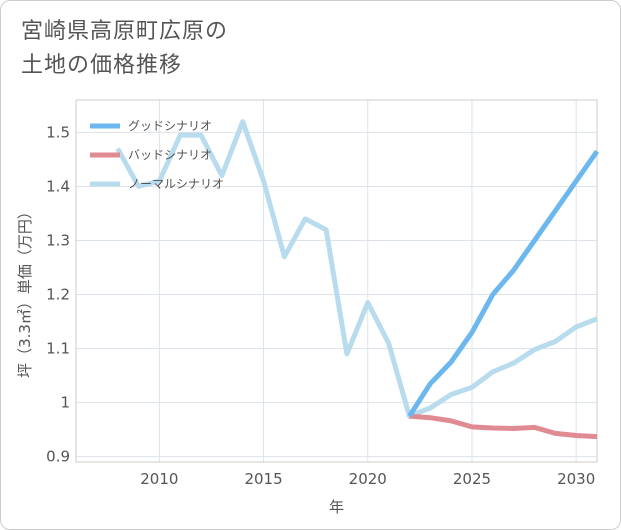  Describe the element at coordinates (102, 65) in the screenshot. I see `chart-title-line2: 土地の価格推移` at that location.